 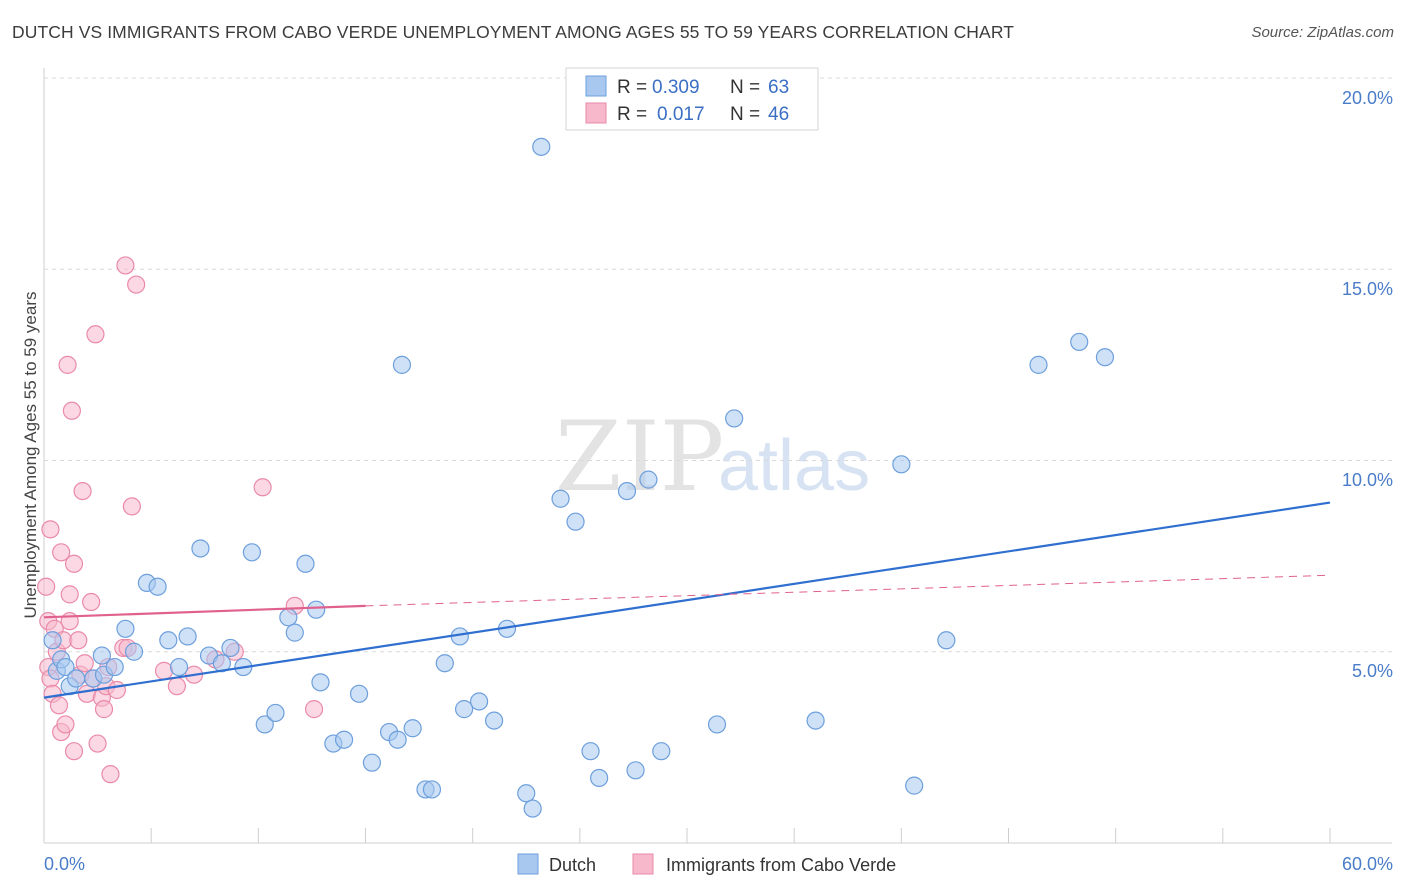 What do you see at coordinates (528, 864) in the screenshot?
I see `bottom-legend-swatch-dutch` at bounding box center [528, 864].